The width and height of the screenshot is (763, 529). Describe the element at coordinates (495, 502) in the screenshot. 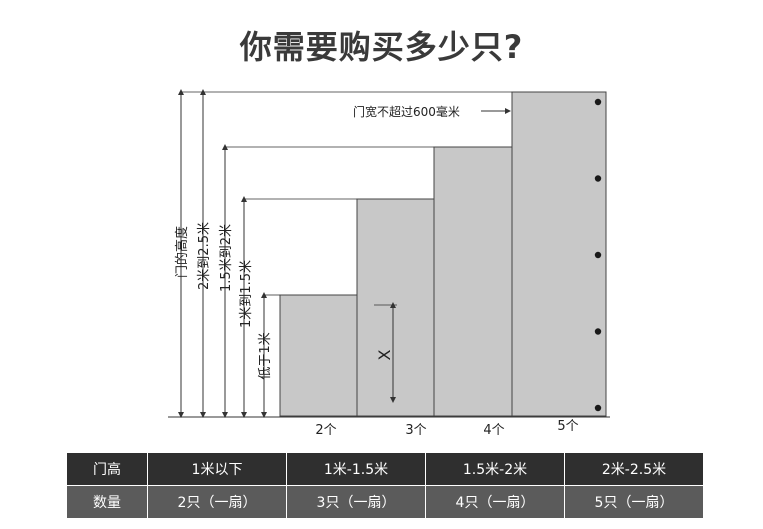

I see `cell-qty-2: 4只（一扇）` at that location.